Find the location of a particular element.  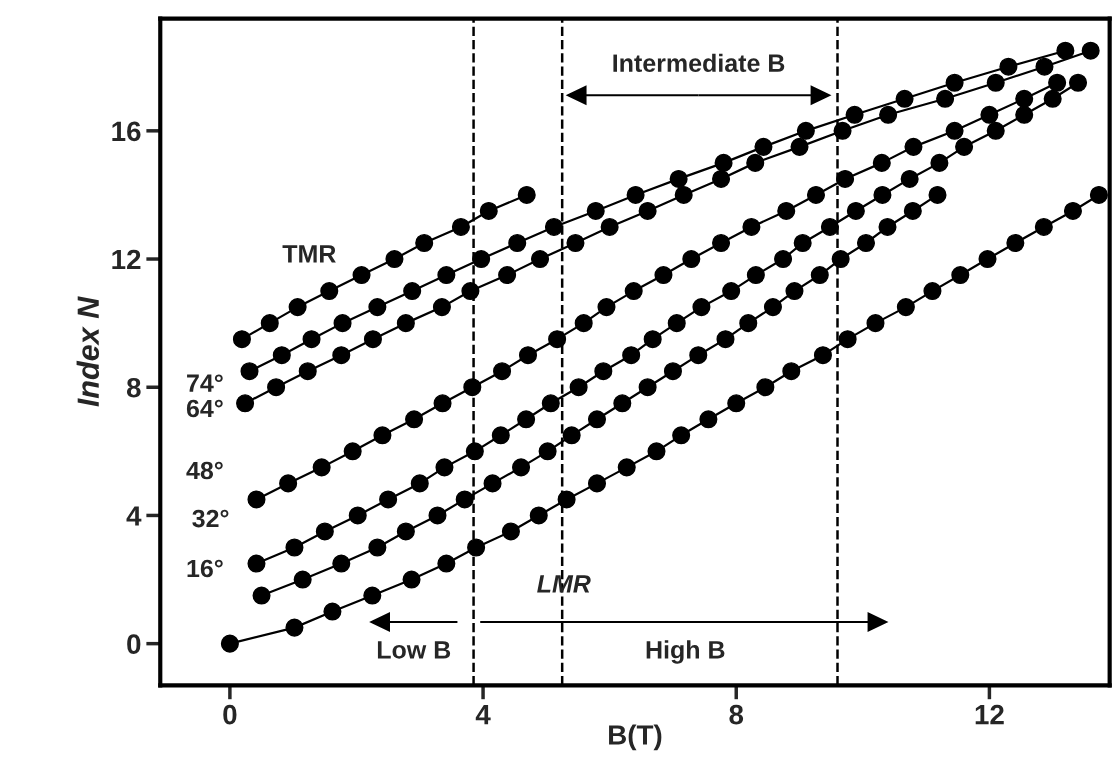

x-tick-label: 0 is located at coordinates (230, 714).